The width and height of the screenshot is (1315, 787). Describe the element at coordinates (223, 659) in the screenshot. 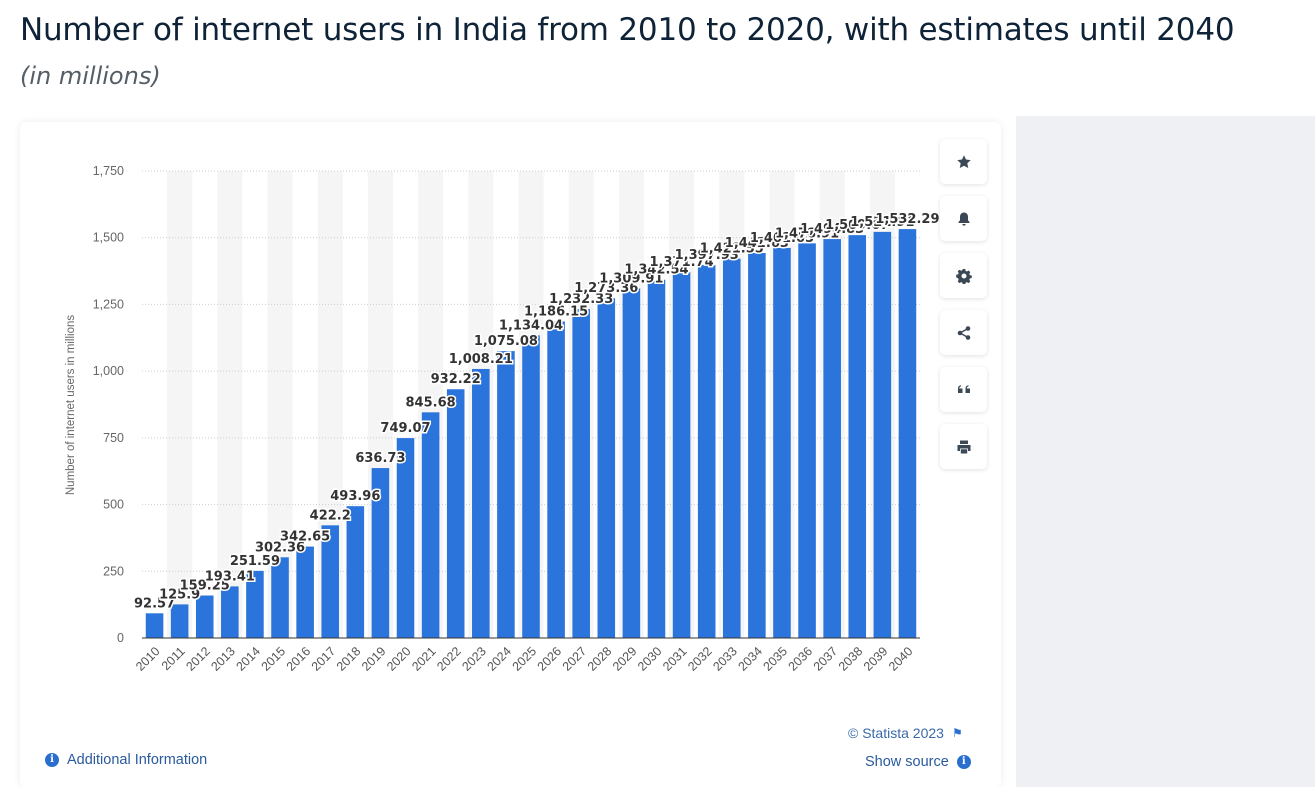

I see `x-tick-label: 2013` at that location.